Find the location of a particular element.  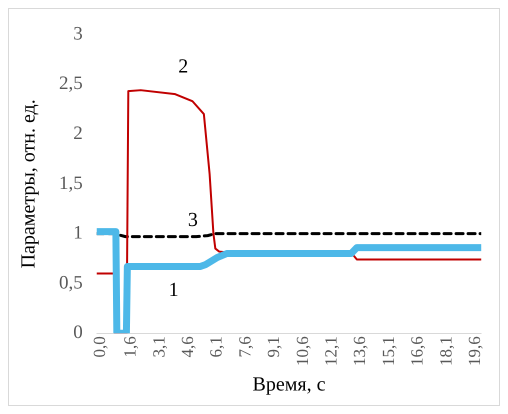

x-axis-title: Время, с is located at coordinates (289, 384).